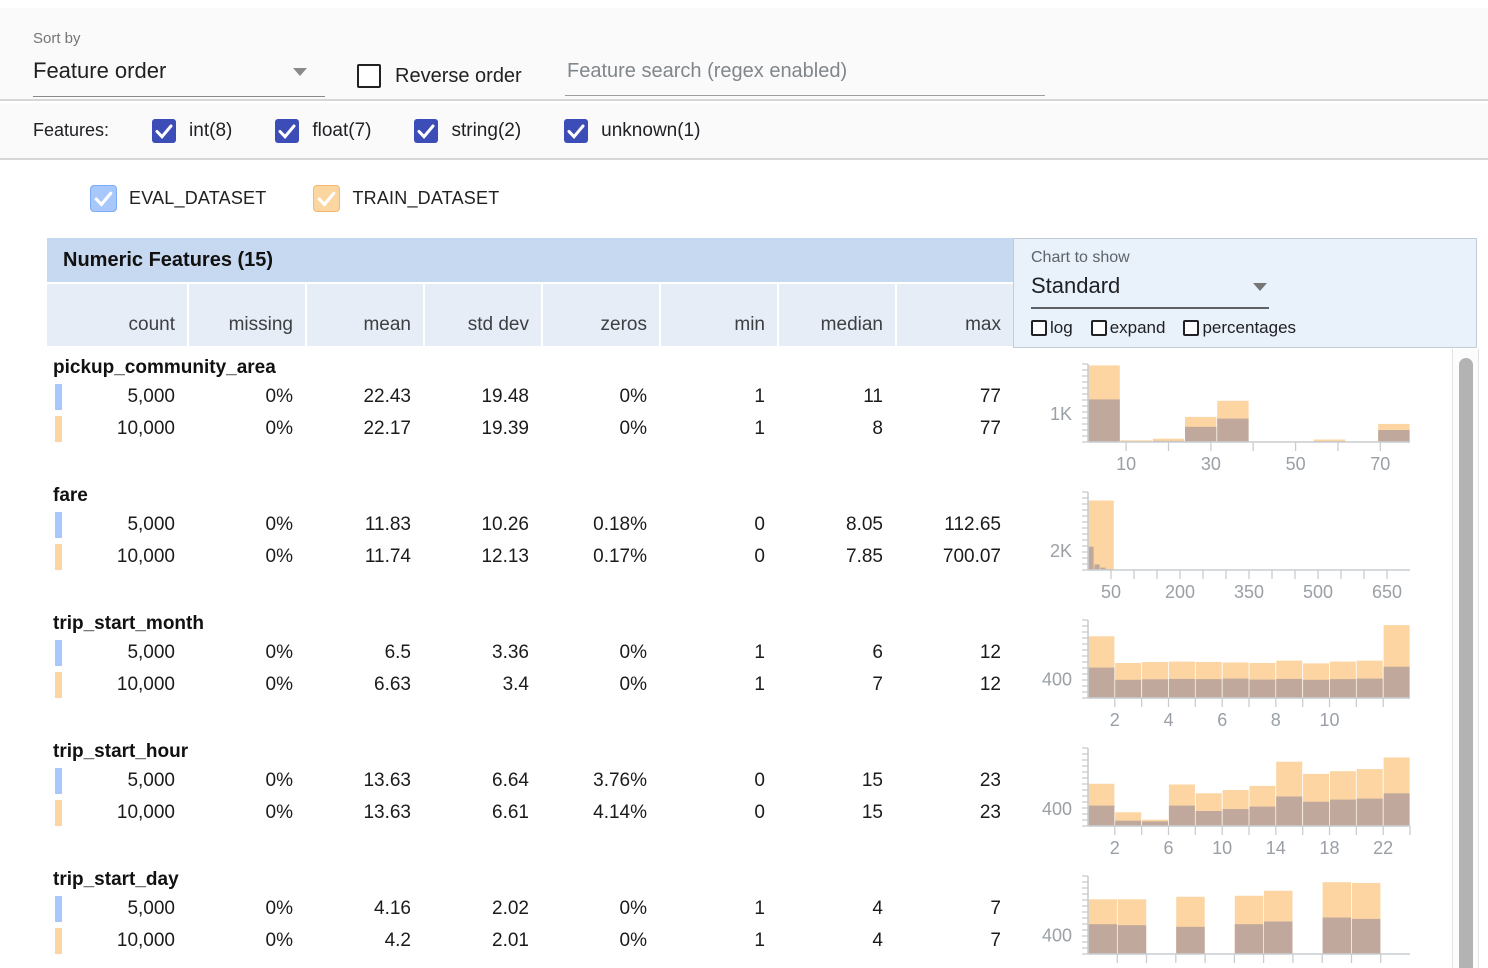 This screenshot has width=1488, height=968. I want to click on stat-mean: 13.63, so click(387, 780).